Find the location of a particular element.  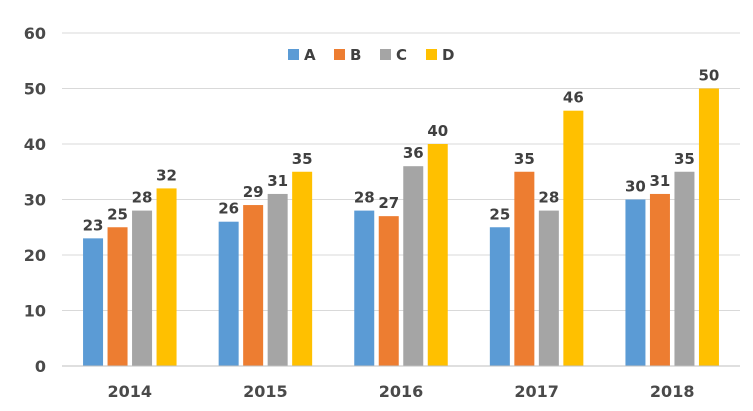

x-axis: 2014 2015 2016 2017 2018 is located at coordinates (401, 383).